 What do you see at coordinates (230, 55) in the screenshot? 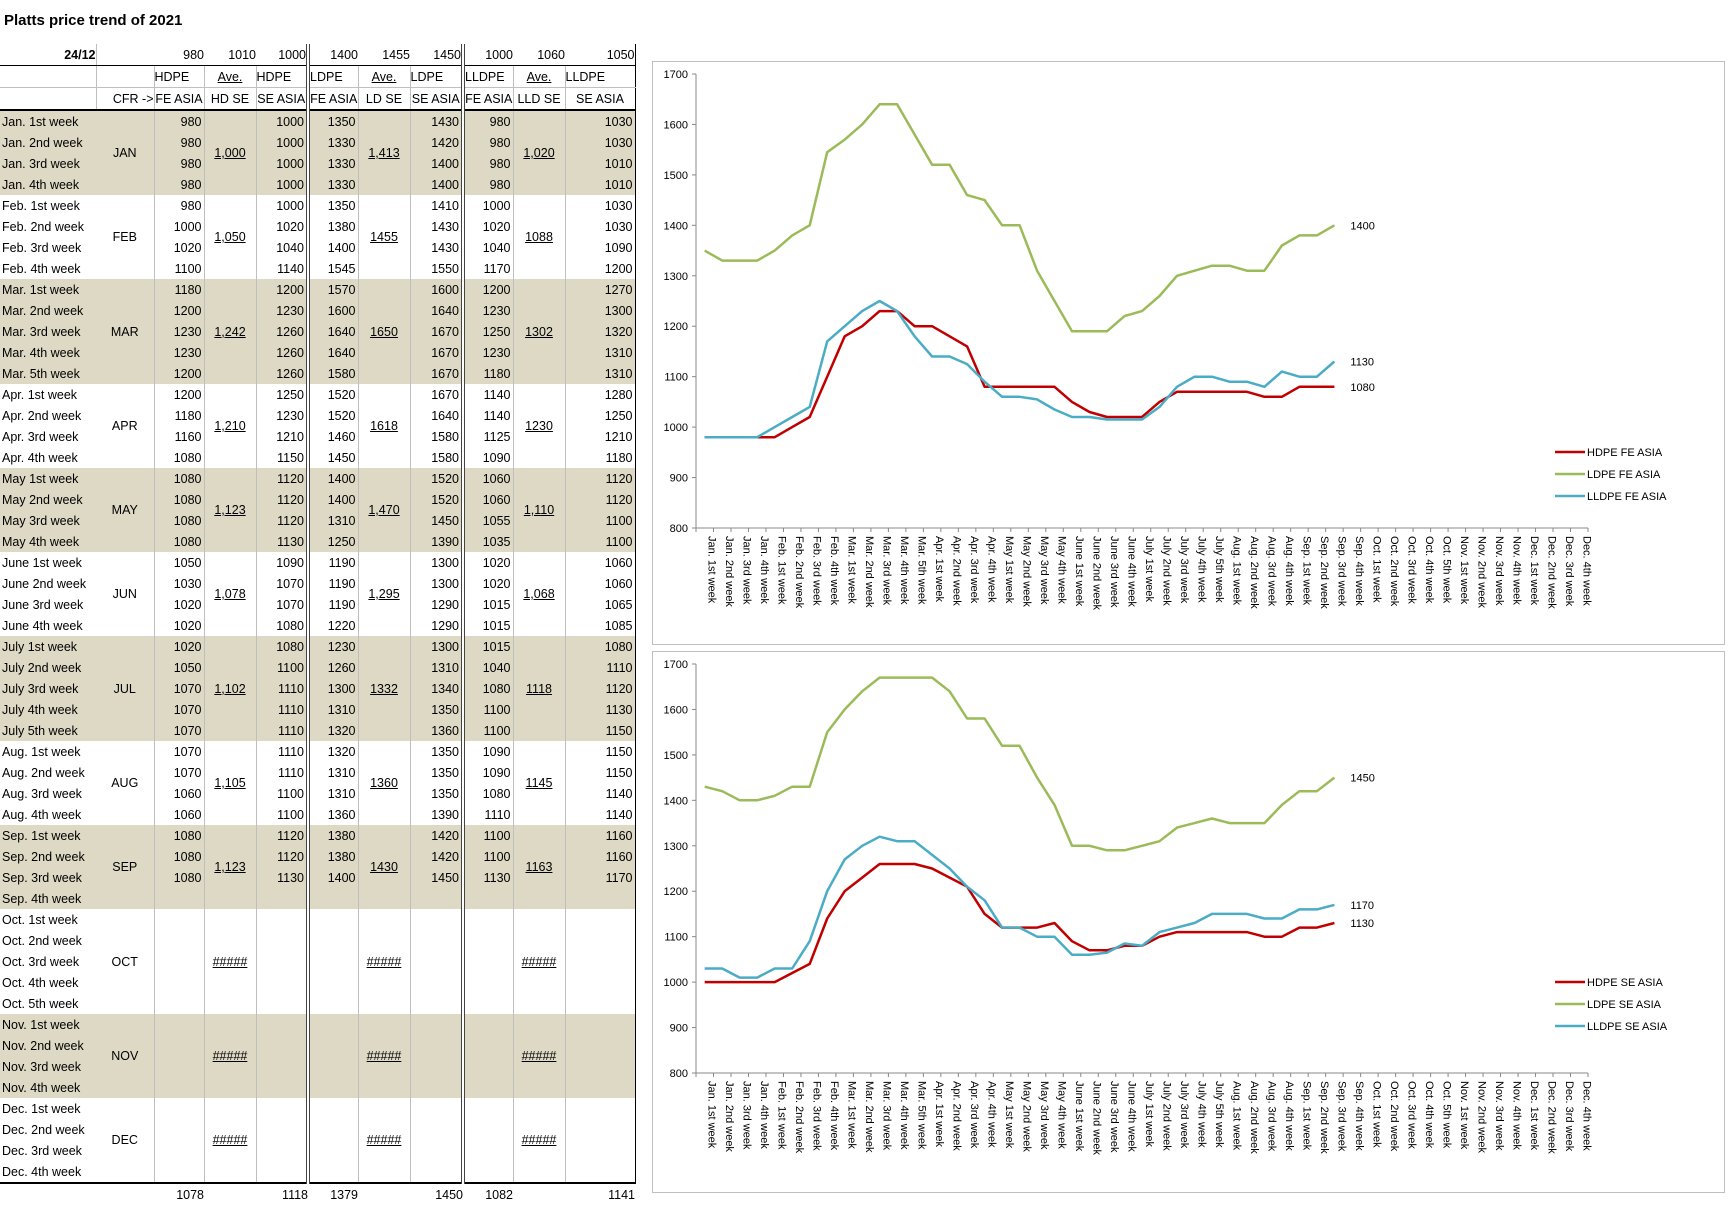
I see `top-value-cell: 1010` at bounding box center [230, 55].